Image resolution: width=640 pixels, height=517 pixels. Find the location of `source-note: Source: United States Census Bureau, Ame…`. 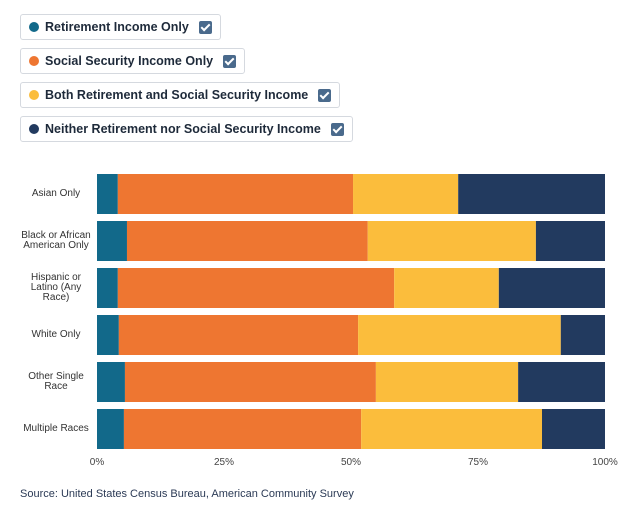

source-note: Source: United States Census Bureau, Ame… is located at coordinates (187, 494).